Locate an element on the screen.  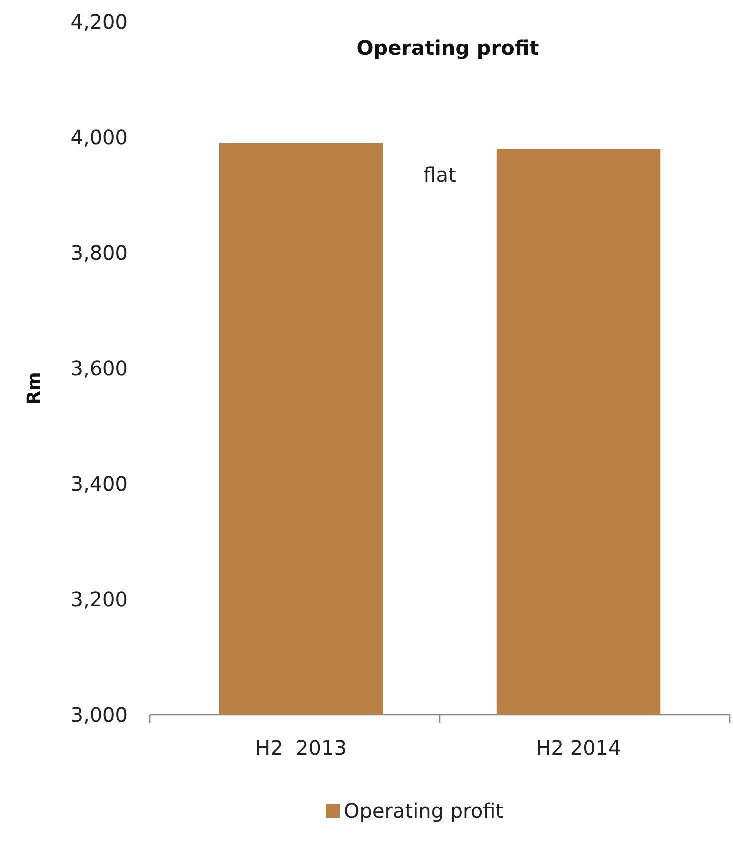
x-tick-label: H2 2014 is located at coordinates (579, 748).